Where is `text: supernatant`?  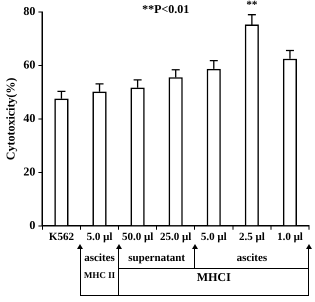
text: supernatant is located at coordinates (156, 258).